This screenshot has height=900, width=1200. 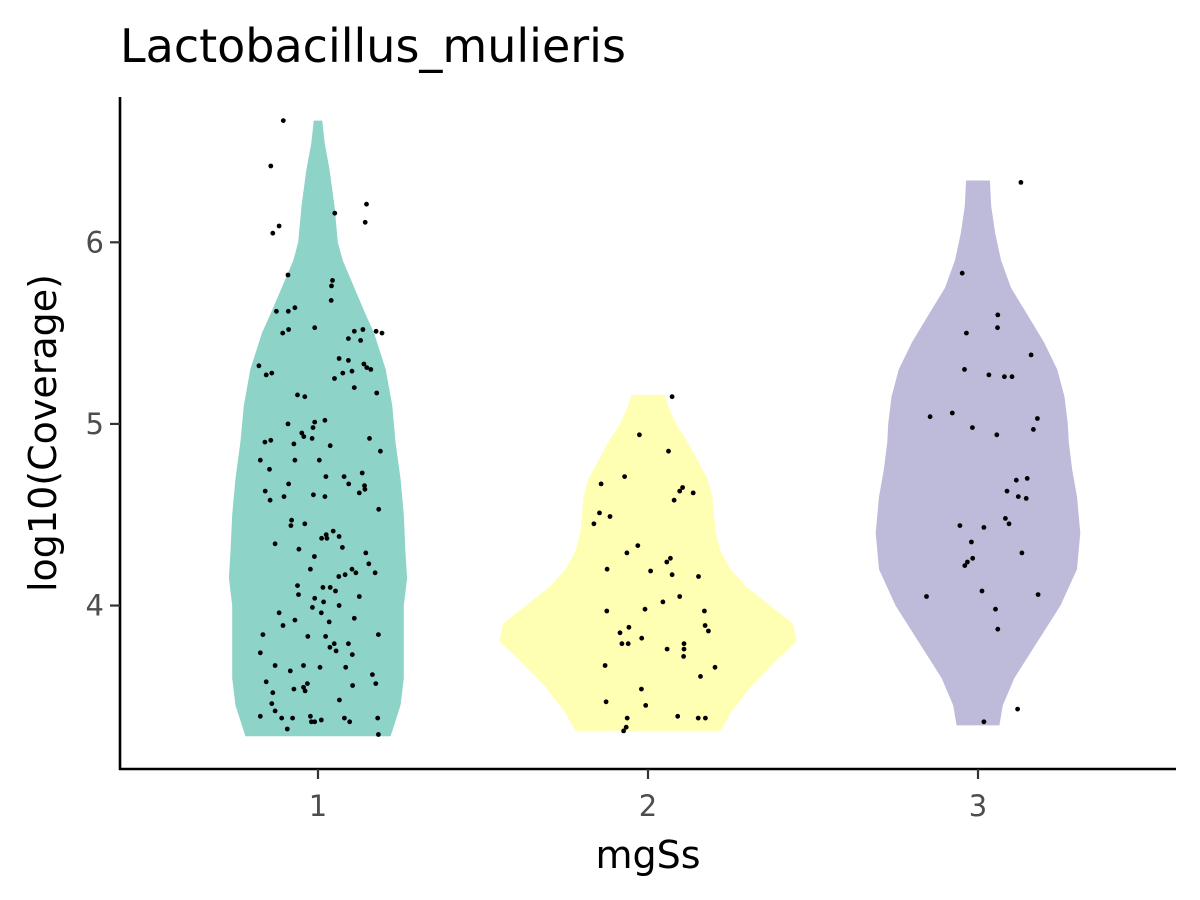 What do you see at coordinates (95, 606) in the screenshot?
I see `y-tick-label: 4` at bounding box center [95, 606].